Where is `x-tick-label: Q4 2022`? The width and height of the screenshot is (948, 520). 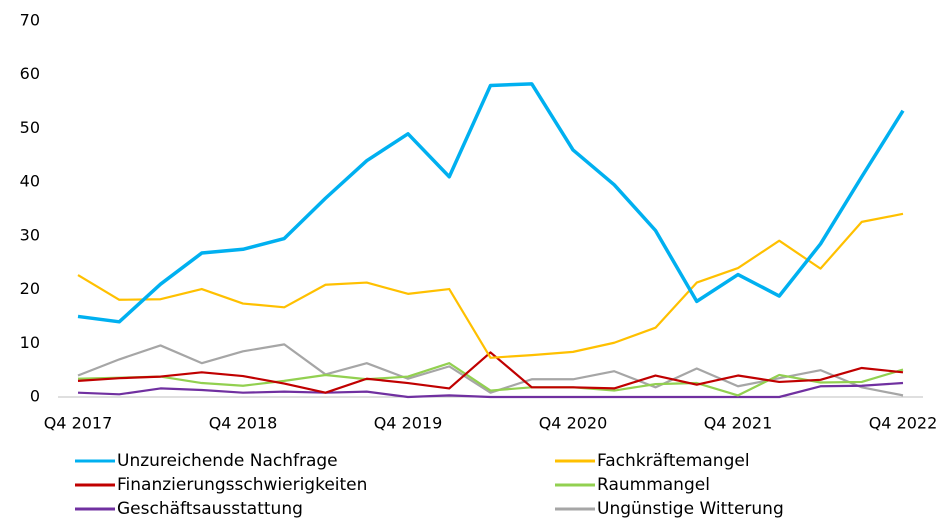 x-tick-label: Q4 2022 is located at coordinates (903, 423).